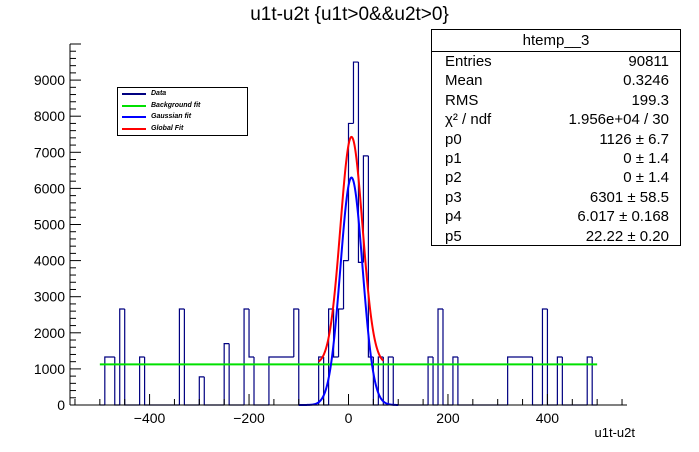  Describe the element at coordinates (453, 158) in the screenshot. I see `stats-key: p1` at that location.